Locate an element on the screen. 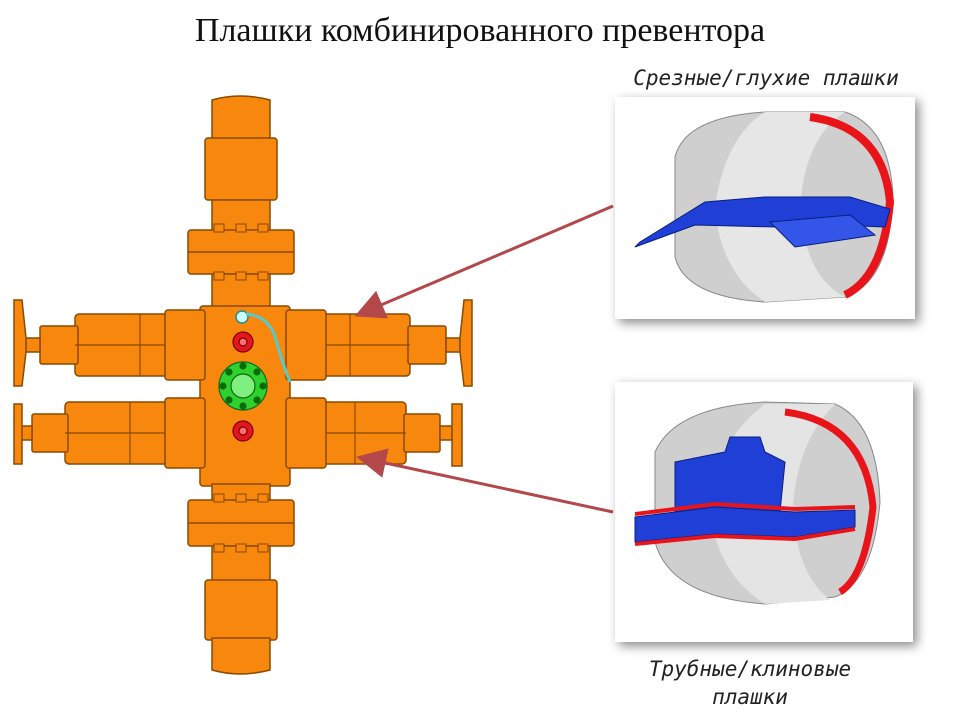 The image size is (960, 720). shear-blind-rams-label: Срезные/глухие плашки is located at coordinates (766, 78).